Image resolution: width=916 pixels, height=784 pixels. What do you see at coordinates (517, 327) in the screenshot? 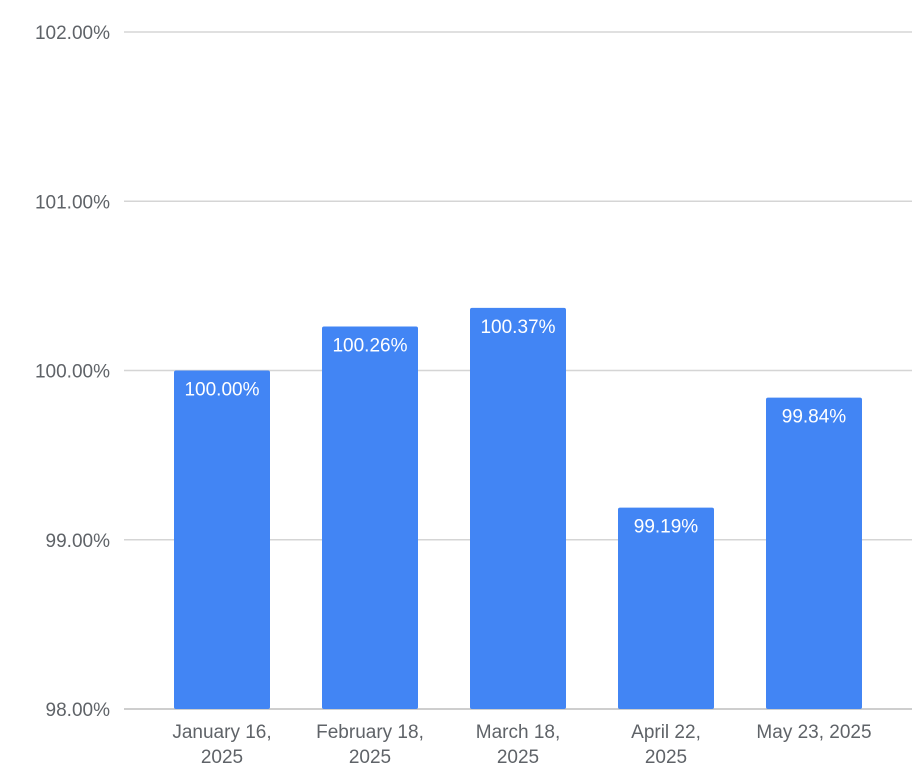
I see `data-label: 100.37%` at bounding box center [517, 327].